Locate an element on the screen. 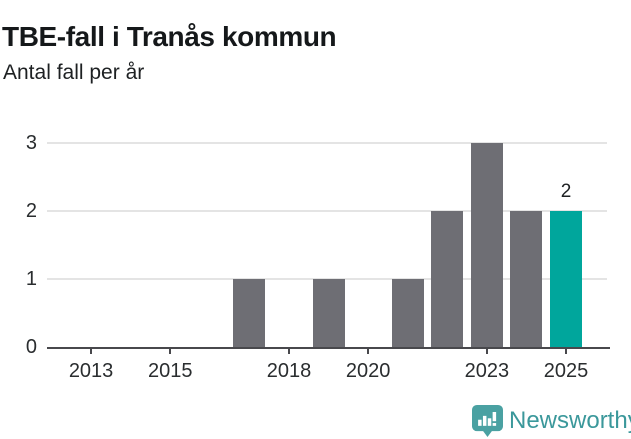  x-tick-label-2023: 2023 is located at coordinates (487, 371).